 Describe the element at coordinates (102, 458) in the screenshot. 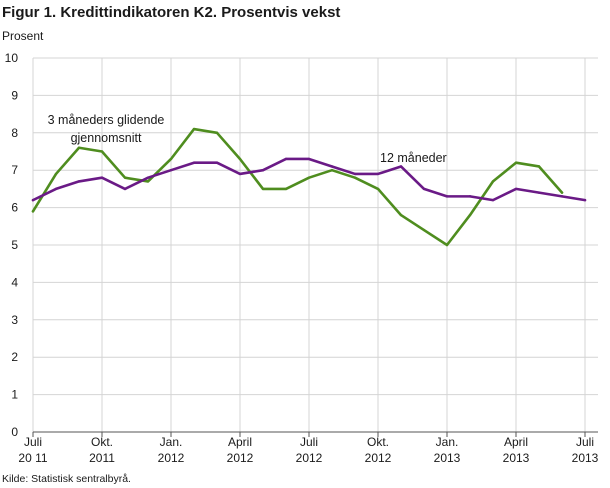

I see `x-tick-label-year: 2011` at that location.